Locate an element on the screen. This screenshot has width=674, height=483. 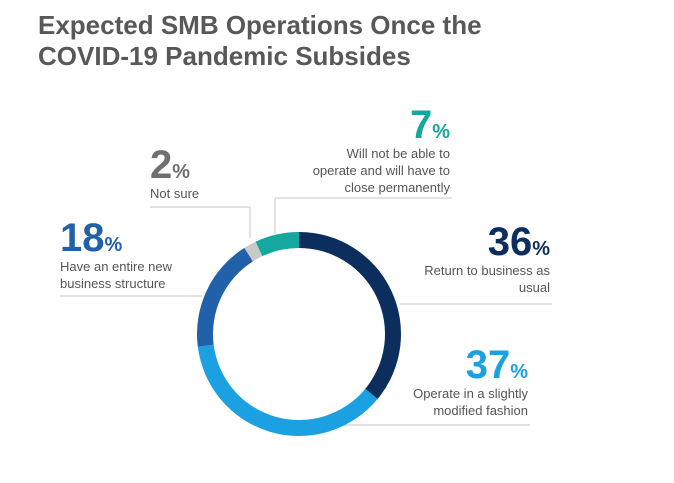
value-number: 37 is located at coordinates (488, 365).